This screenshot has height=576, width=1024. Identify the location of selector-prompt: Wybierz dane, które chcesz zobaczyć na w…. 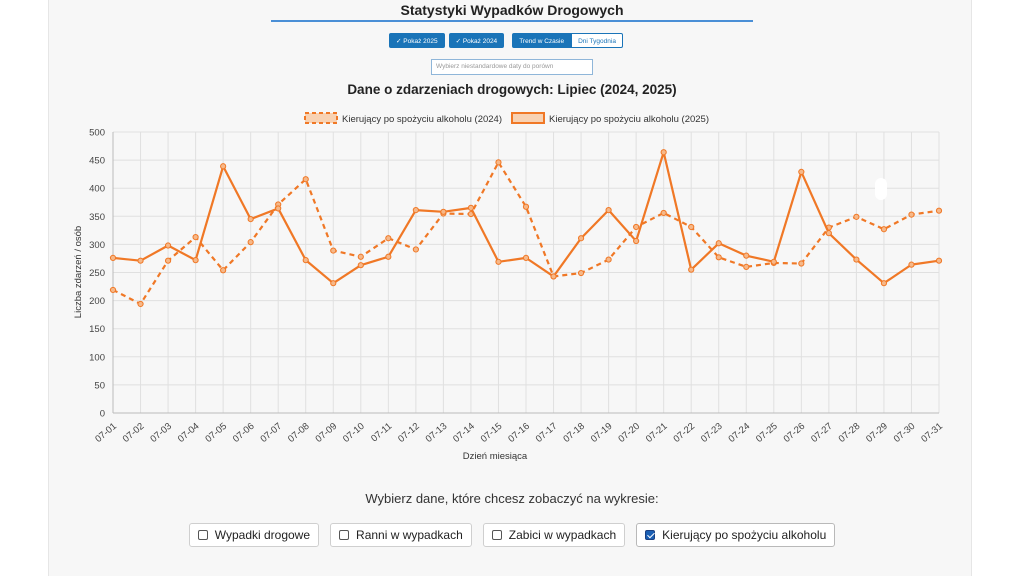
(512, 498).